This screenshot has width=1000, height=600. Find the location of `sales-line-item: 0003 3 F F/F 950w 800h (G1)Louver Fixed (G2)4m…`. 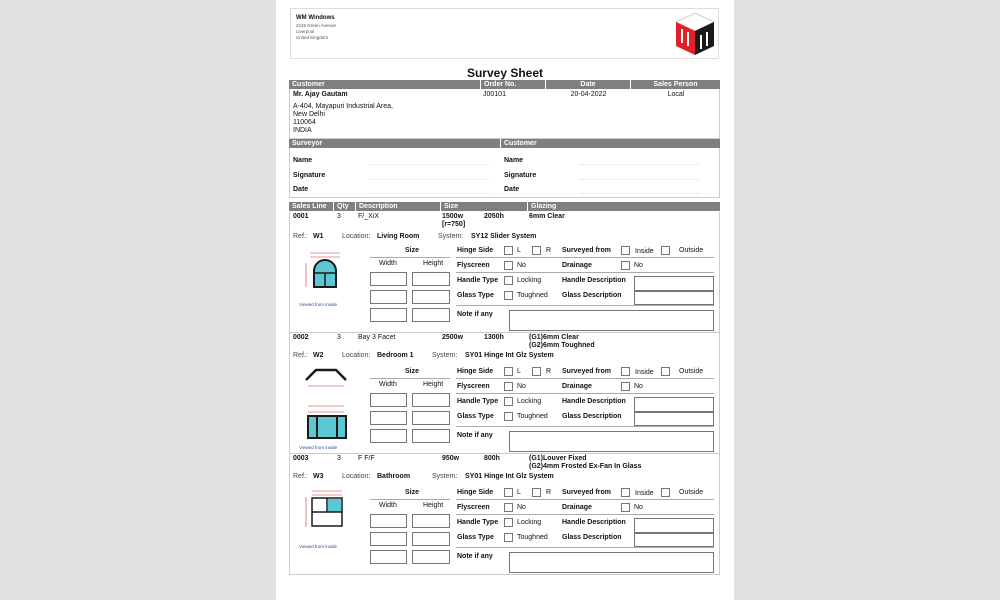

sales-line-item: 0003 3 F F/F 950w 800h (G1)Louver Fixed (G2)4m… is located at coordinates (504, 514).